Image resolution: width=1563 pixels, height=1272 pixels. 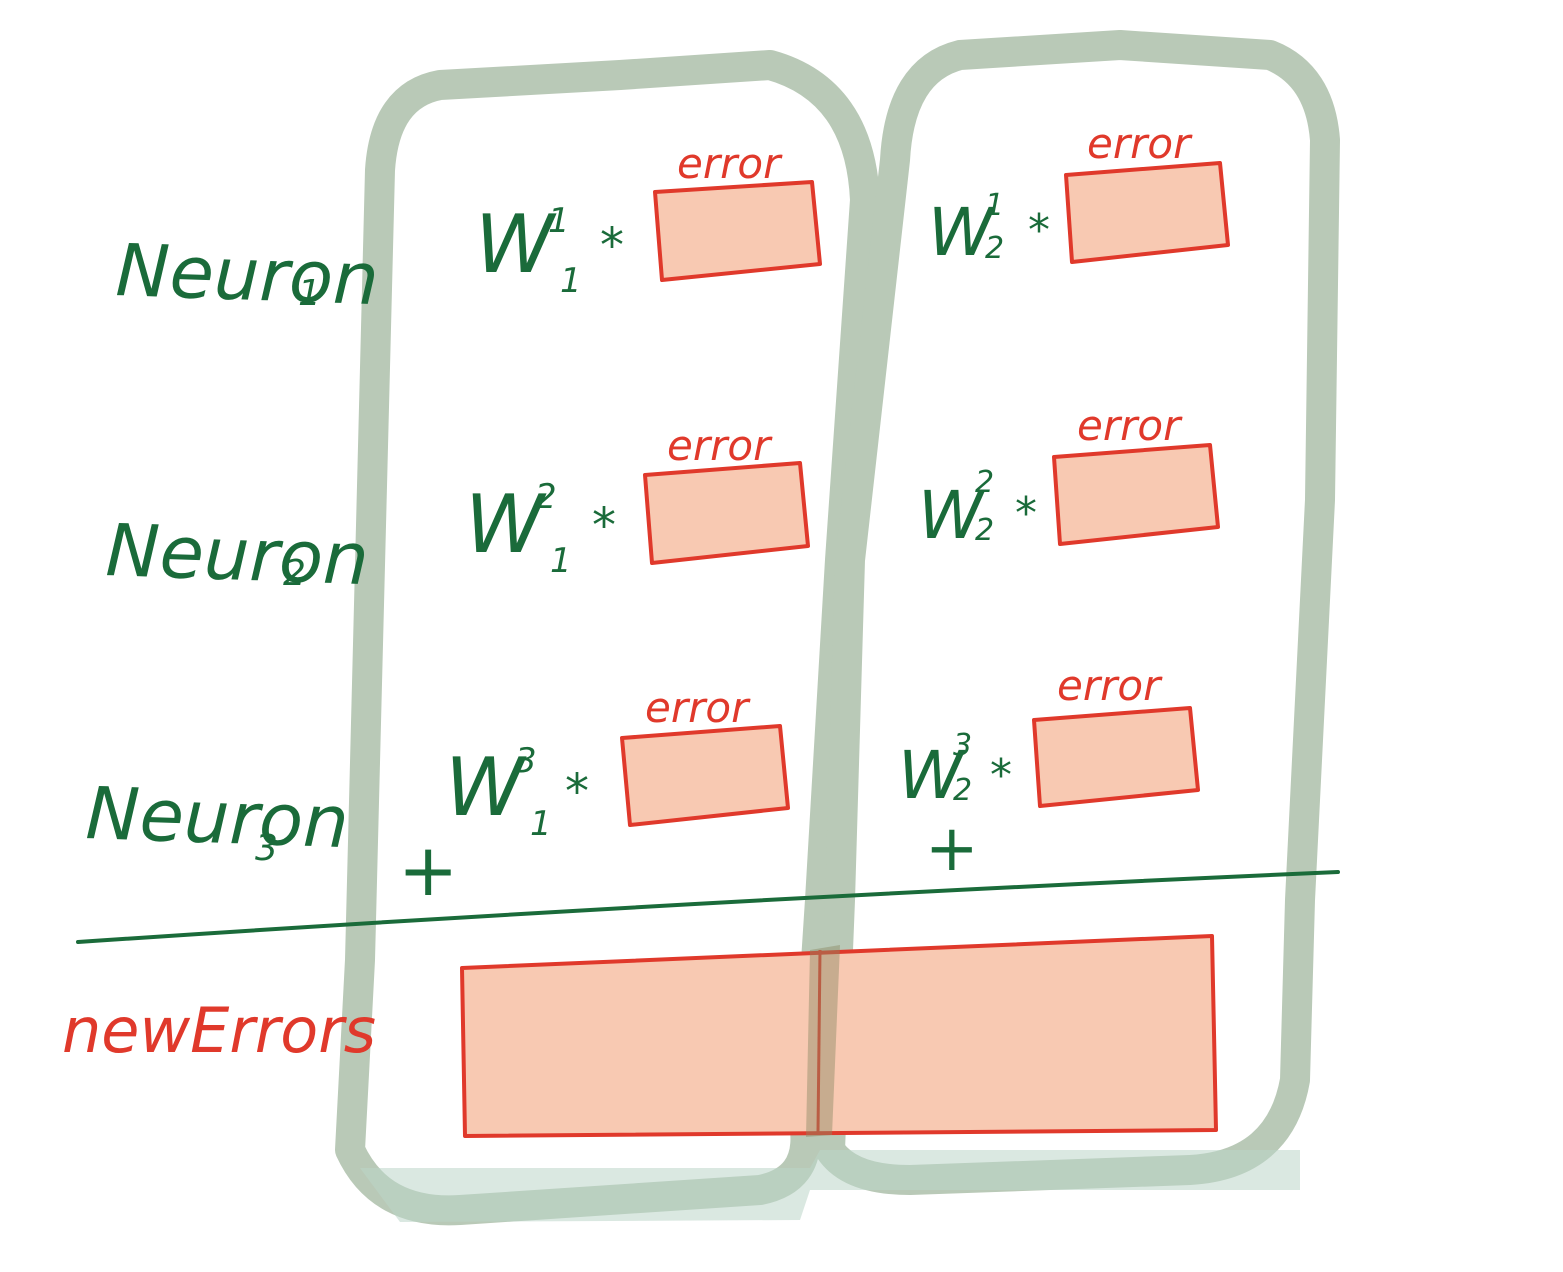 What do you see at coordinates (516, 244) in the screenshot?
I see `col1-weight-1: W` at bounding box center [516, 244].